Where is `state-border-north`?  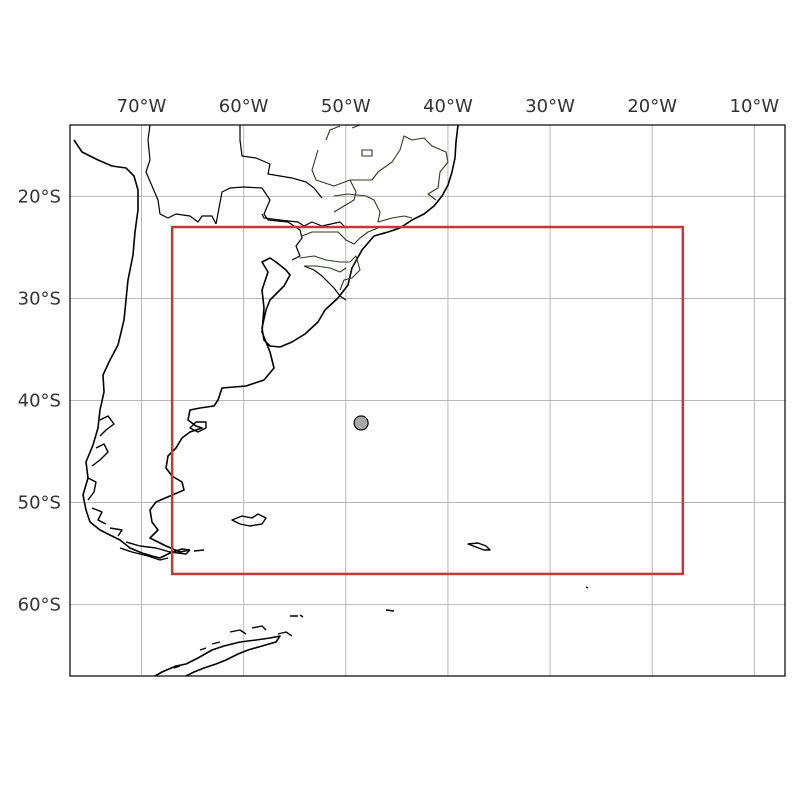 state-border-north is located at coordinates (380, 168).